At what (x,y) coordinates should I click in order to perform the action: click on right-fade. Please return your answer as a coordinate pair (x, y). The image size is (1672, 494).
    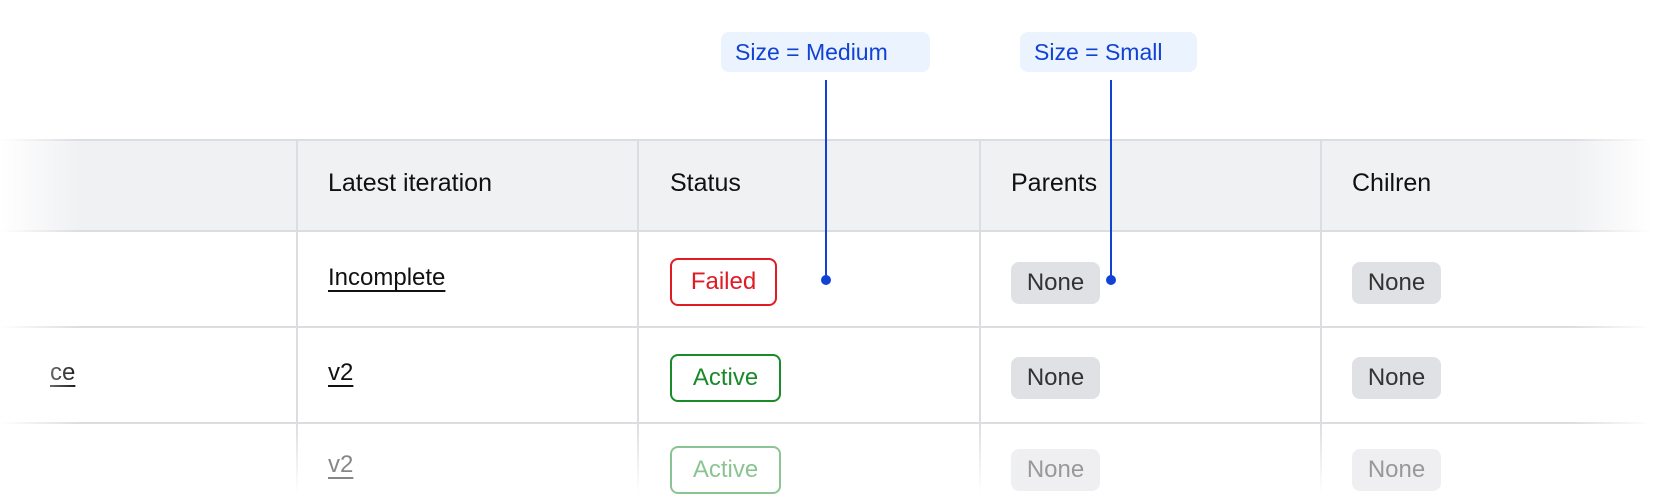
    Looking at the image, I should click on (1622, 316).